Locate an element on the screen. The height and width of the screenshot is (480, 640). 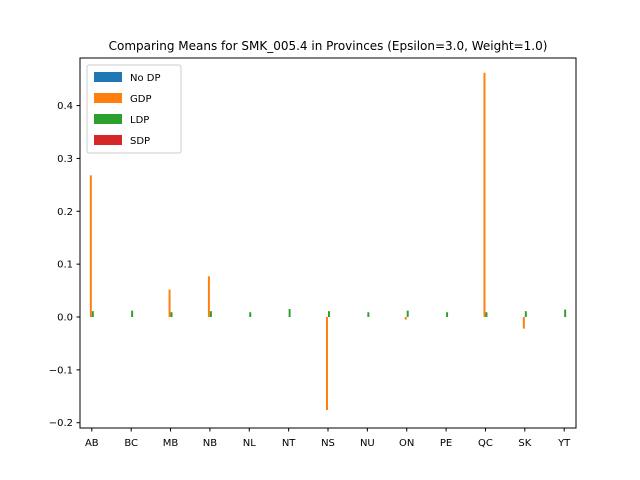
bar-ldp-nl is located at coordinates (250, 314).